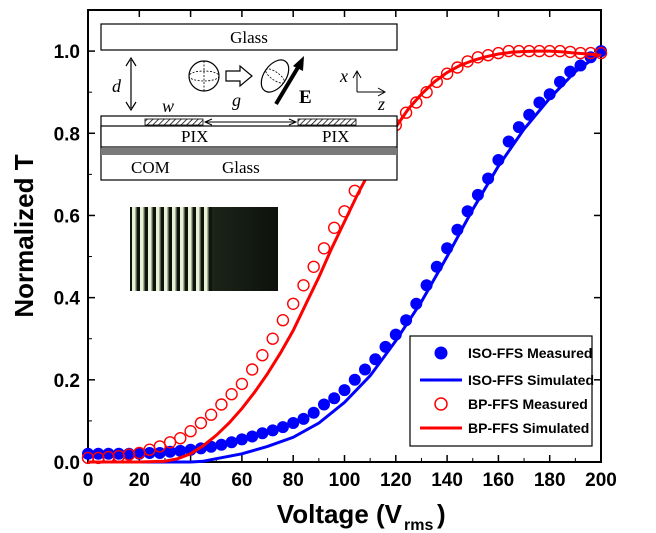 The image size is (656, 533). Describe the element at coordinates (396, 480) in the screenshot. I see `x-tick-label: 120` at that location.